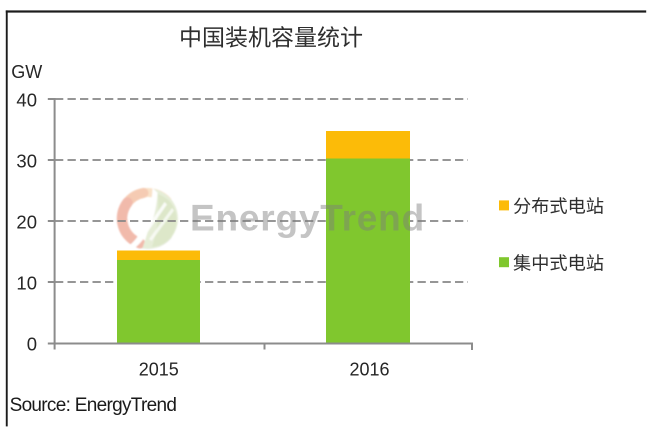 The image size is (651, 437). Describe the element at coordinates (26, 222) in the screenshot. I see `svg-text: 20` at that location.